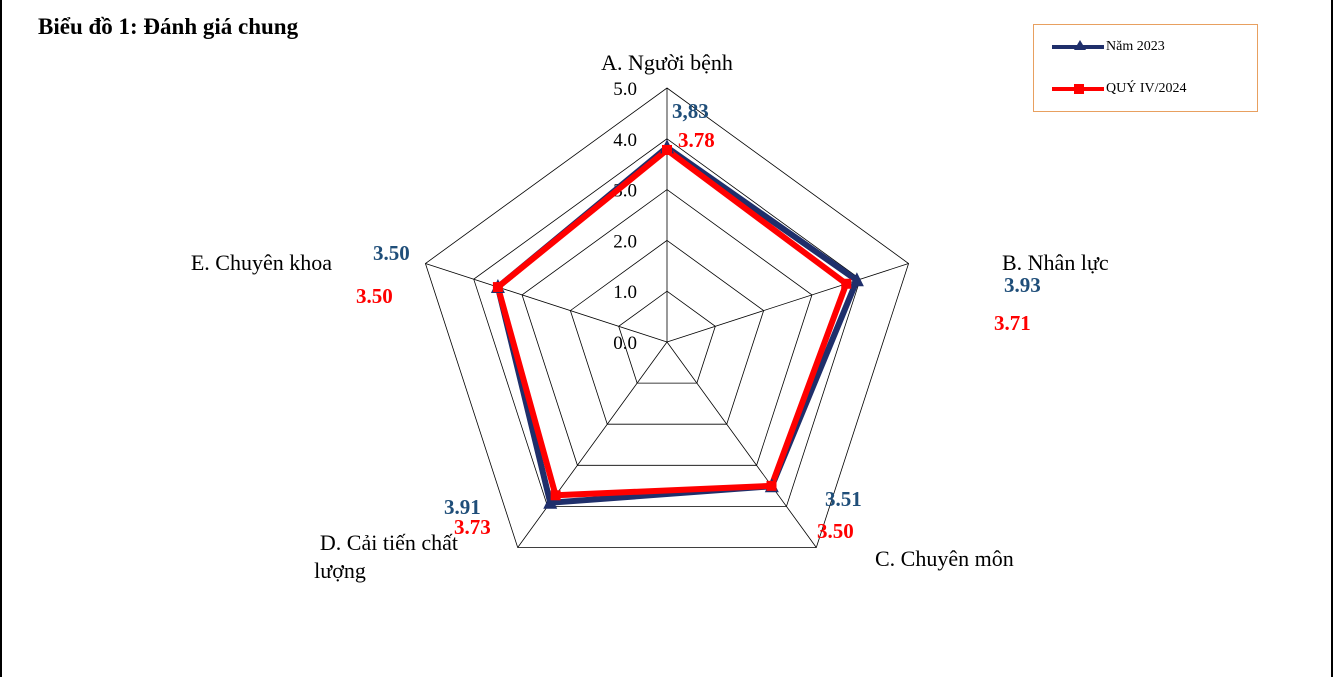 The image size is (1333, 677). I want to click on category-label: C. Chuyên môn, so click(944, 558).